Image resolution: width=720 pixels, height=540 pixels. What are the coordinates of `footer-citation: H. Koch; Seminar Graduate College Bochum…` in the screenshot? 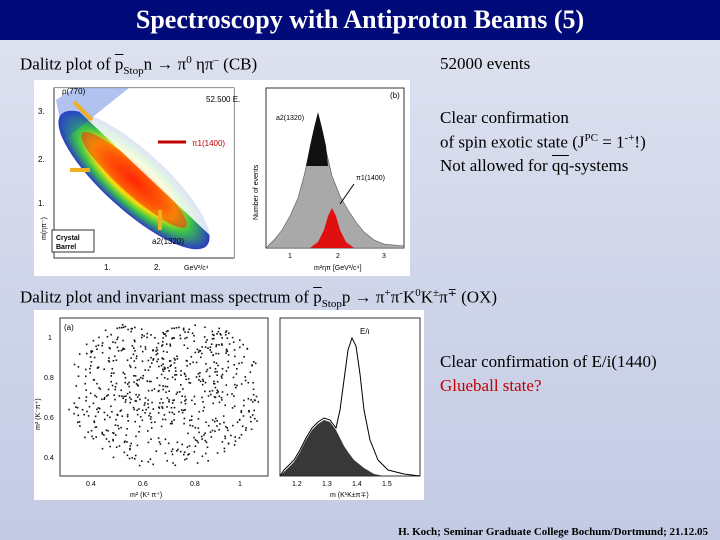 It's located at (553, 532).